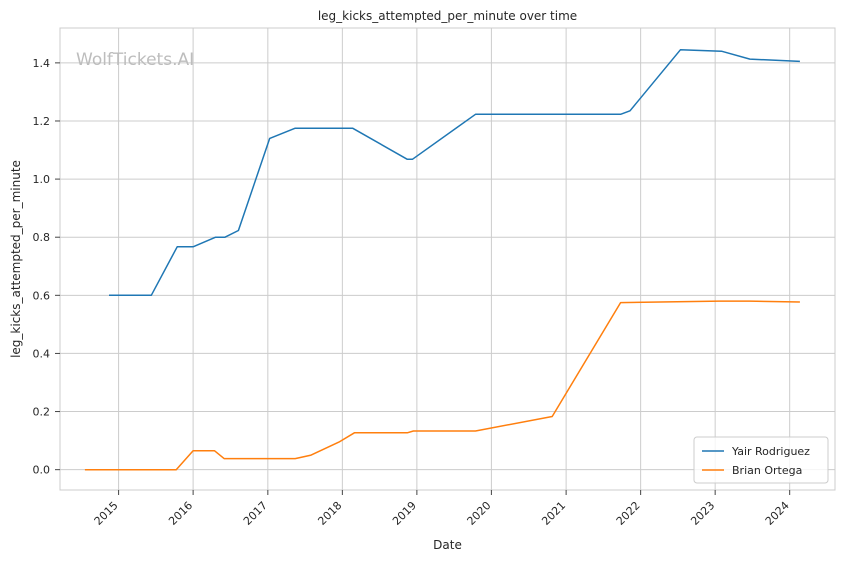 Image resolution: width=844 pixels, height=561 pixels. What do you see at coordinates (770, 451) in the screenshot?
I see `legend-label: Yair Rodriguez` at bounding box center [770, 451].